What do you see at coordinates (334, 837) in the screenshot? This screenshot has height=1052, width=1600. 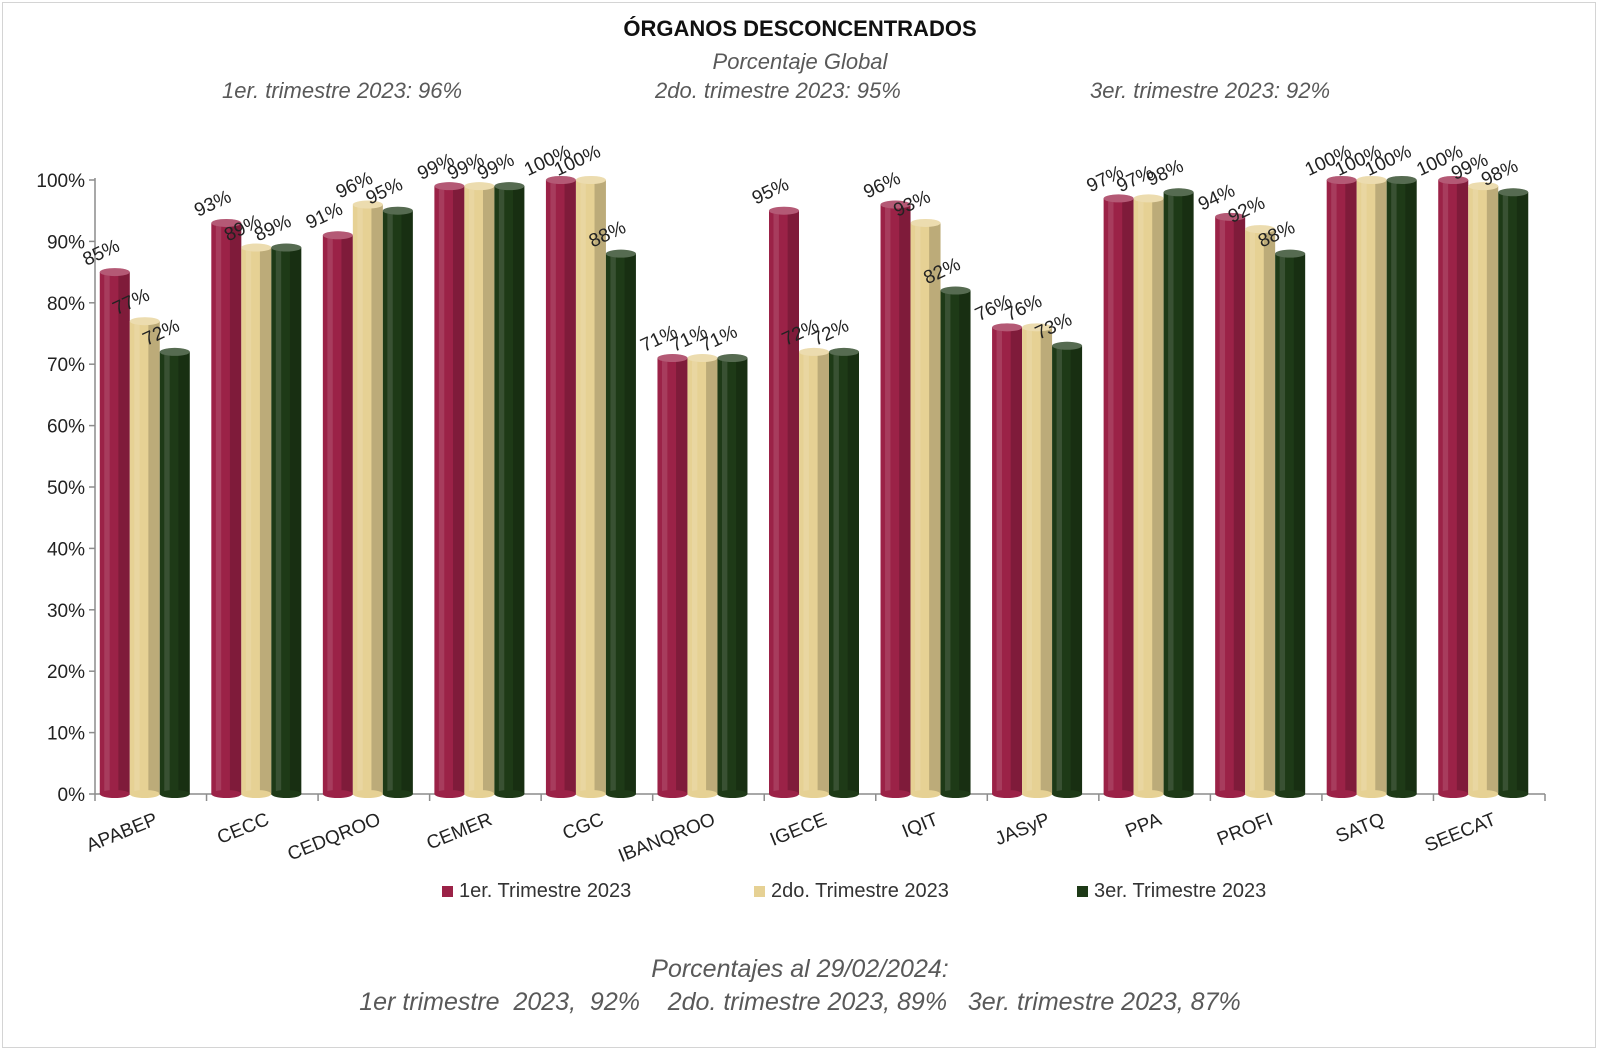 I see `x-tick-label-CEDQROO: CEDQROO` at bounding box center [334, 837].